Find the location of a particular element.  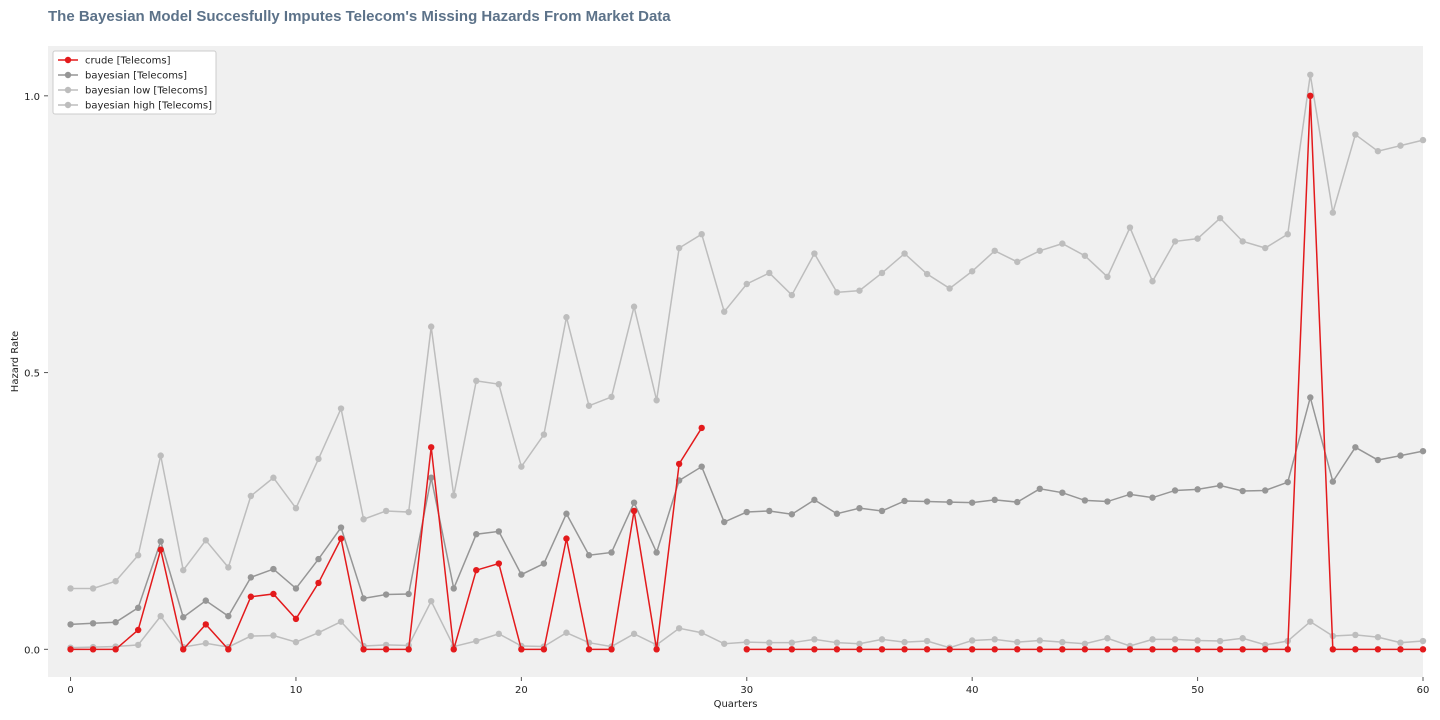

series-bayesian-low is located at coordinates (747, 624).